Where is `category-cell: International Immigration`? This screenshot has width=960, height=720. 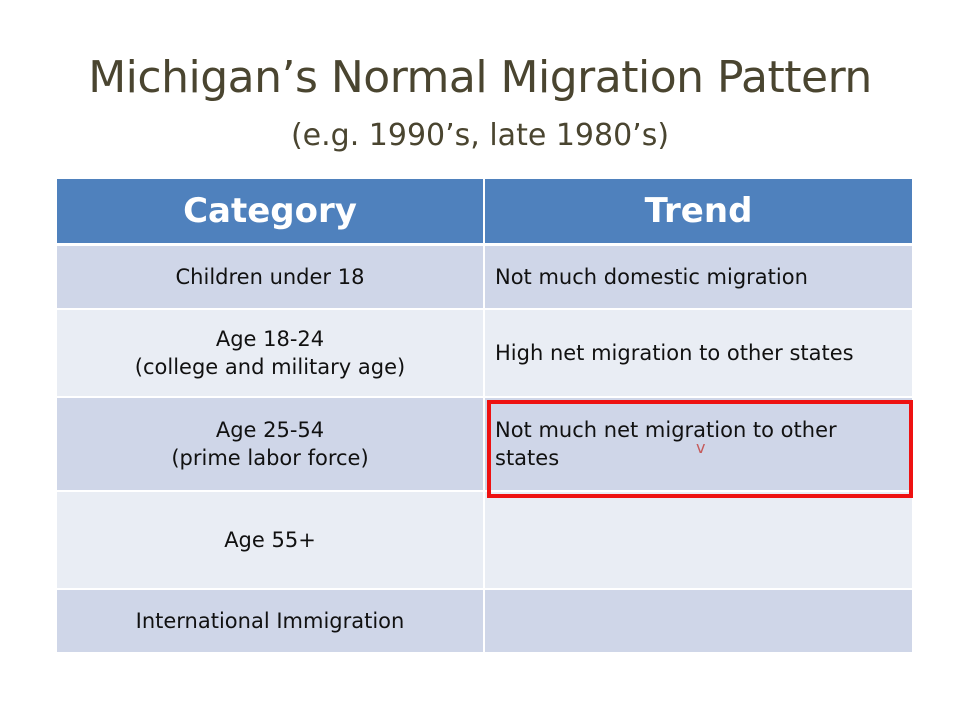 category-cell: International Immigration is located at coordinates (271, 621).